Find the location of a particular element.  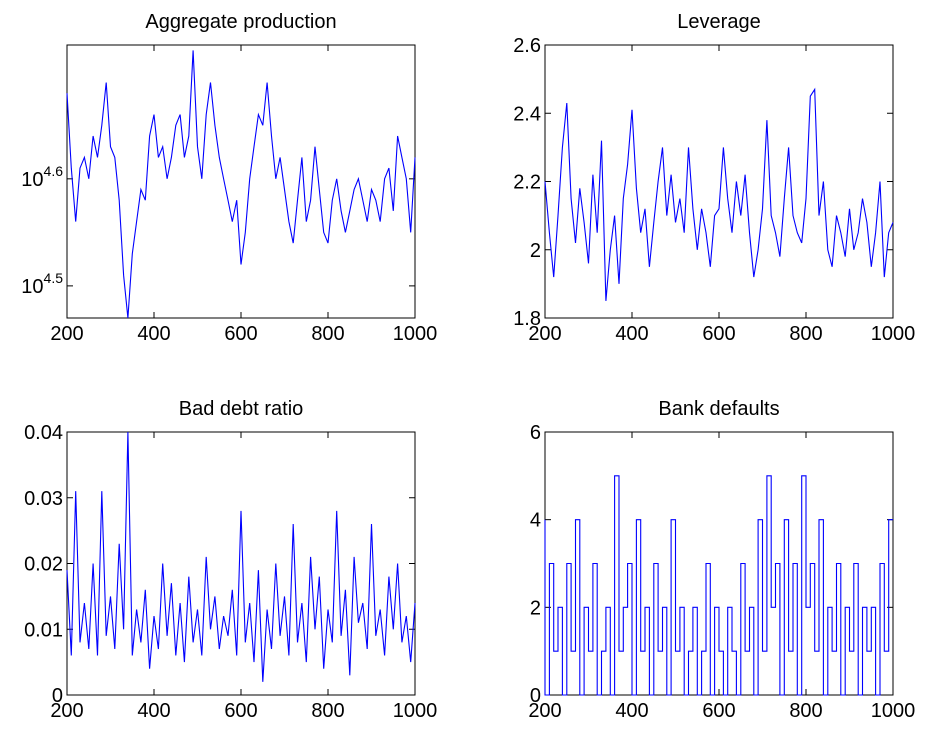

y-tick-label: 2.6 is located at coordinates (527, 46).